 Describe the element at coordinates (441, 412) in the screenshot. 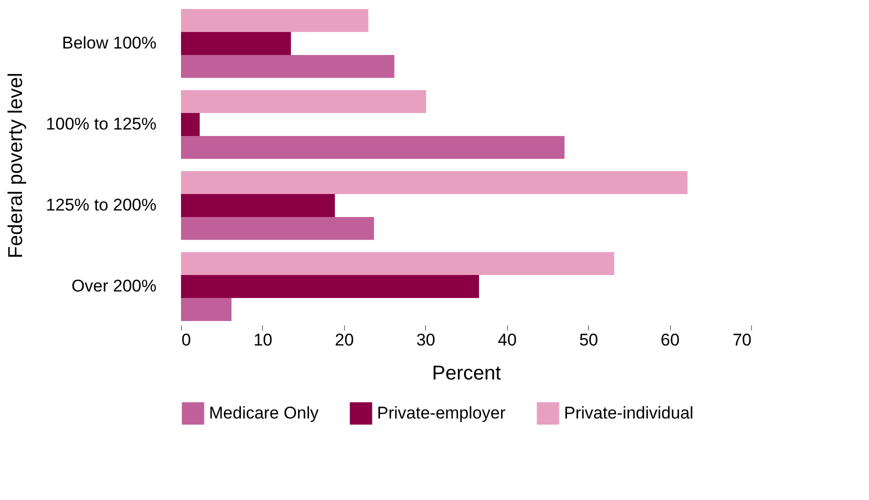

I see `legend-label: Private-employer` at that location.